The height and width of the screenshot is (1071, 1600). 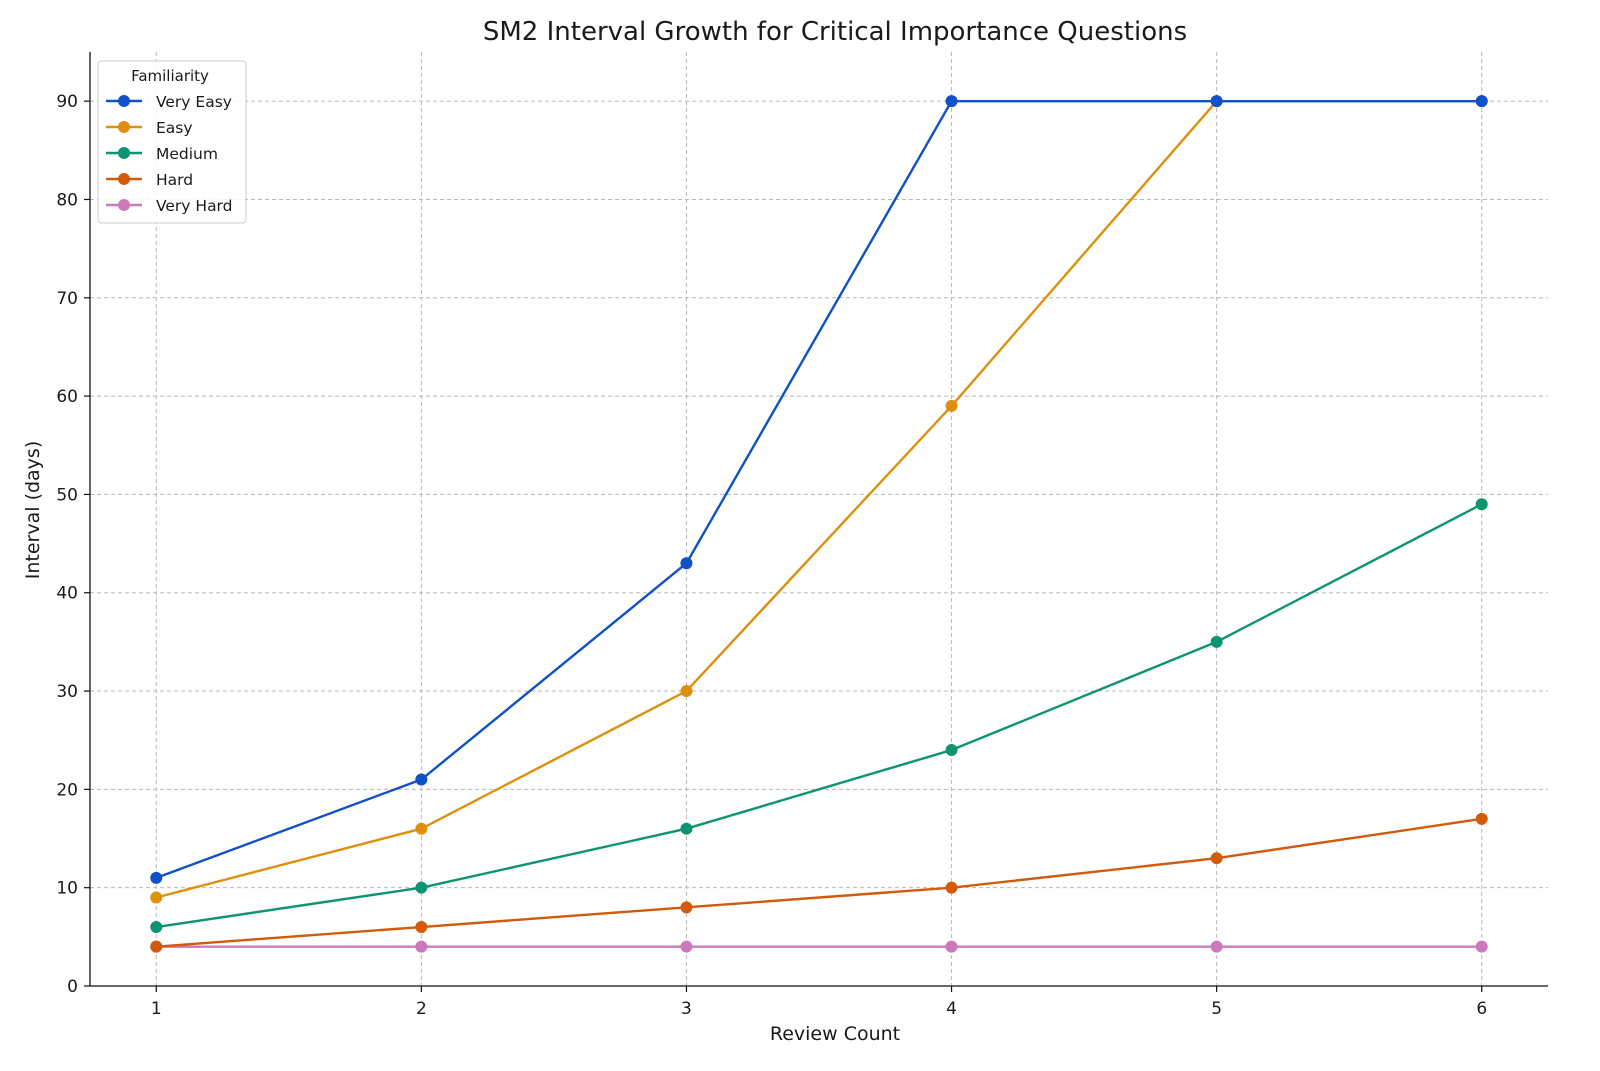 What do you see at coordinates (951, 1009) in the screenshot?
I see `x-tick-label: 4` at bounding box center [951, 1009].